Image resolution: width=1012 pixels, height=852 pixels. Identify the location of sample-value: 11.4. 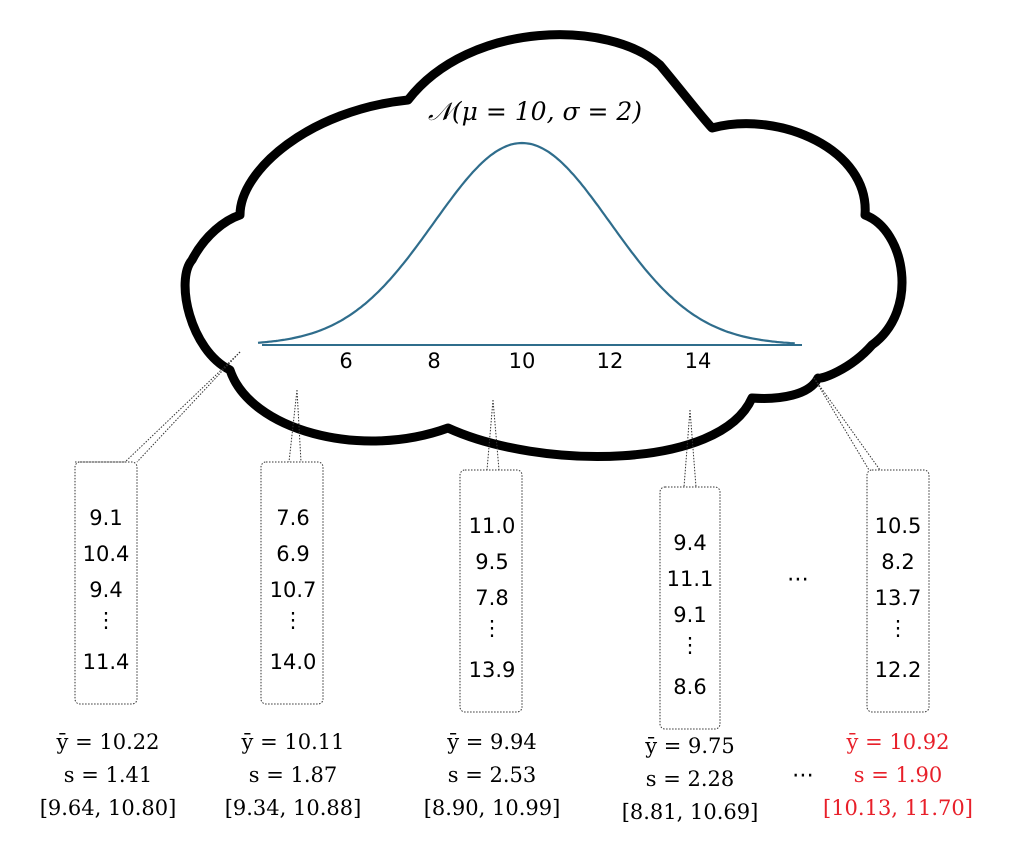
(106, 662).